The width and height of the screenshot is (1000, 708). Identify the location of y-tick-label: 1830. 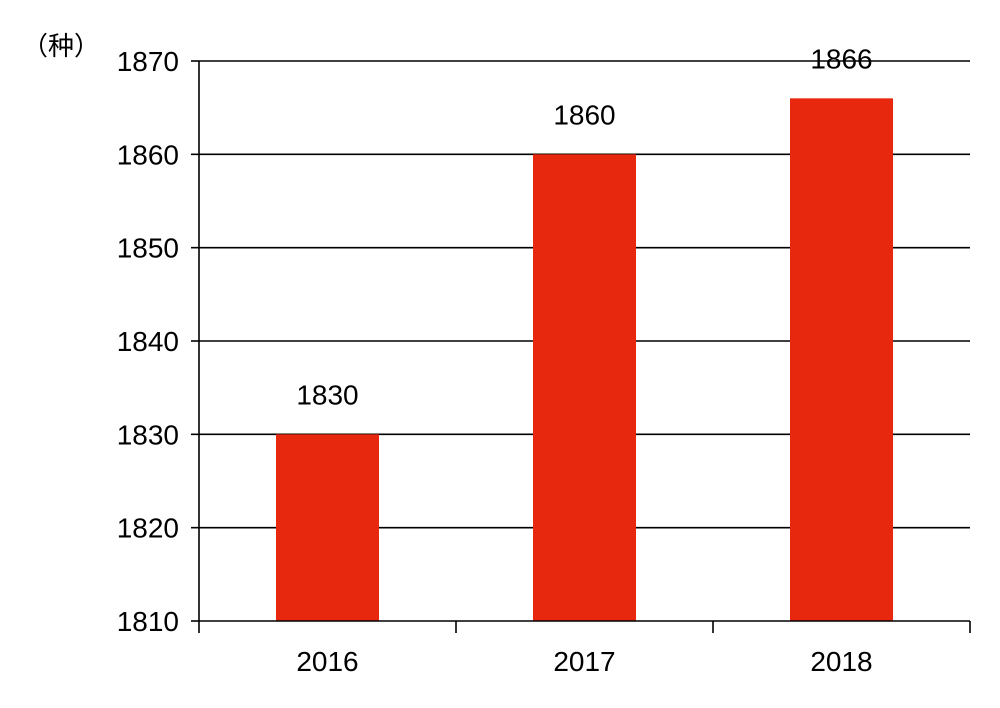
(148, 434).